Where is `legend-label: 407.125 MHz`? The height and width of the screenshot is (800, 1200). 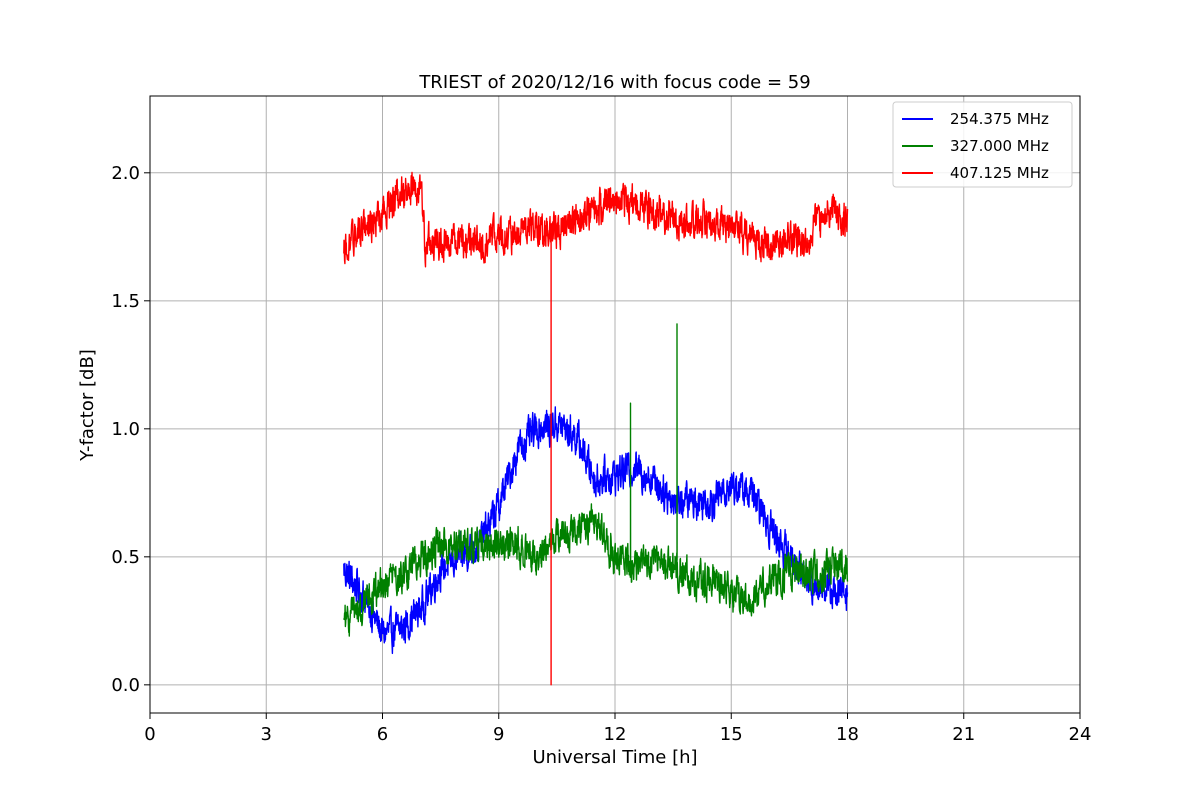
legend-label: 407.125 MHz is located at coordinates (999, 173).